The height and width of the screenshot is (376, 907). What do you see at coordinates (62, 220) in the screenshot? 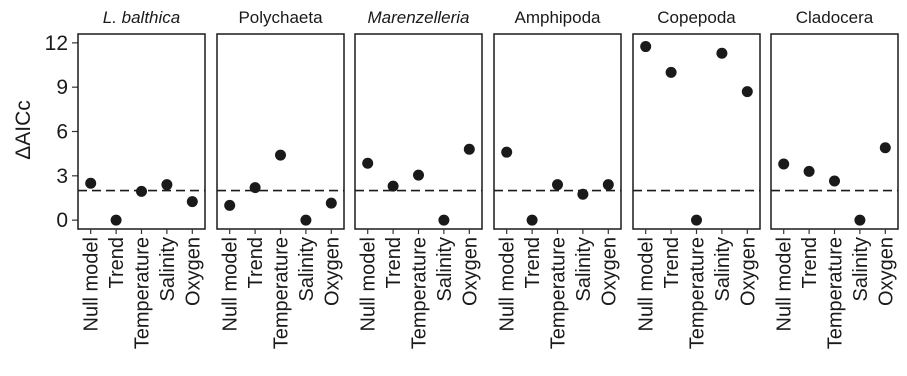
I see `y-tick-label: 0` at bounding box center [62, 220].